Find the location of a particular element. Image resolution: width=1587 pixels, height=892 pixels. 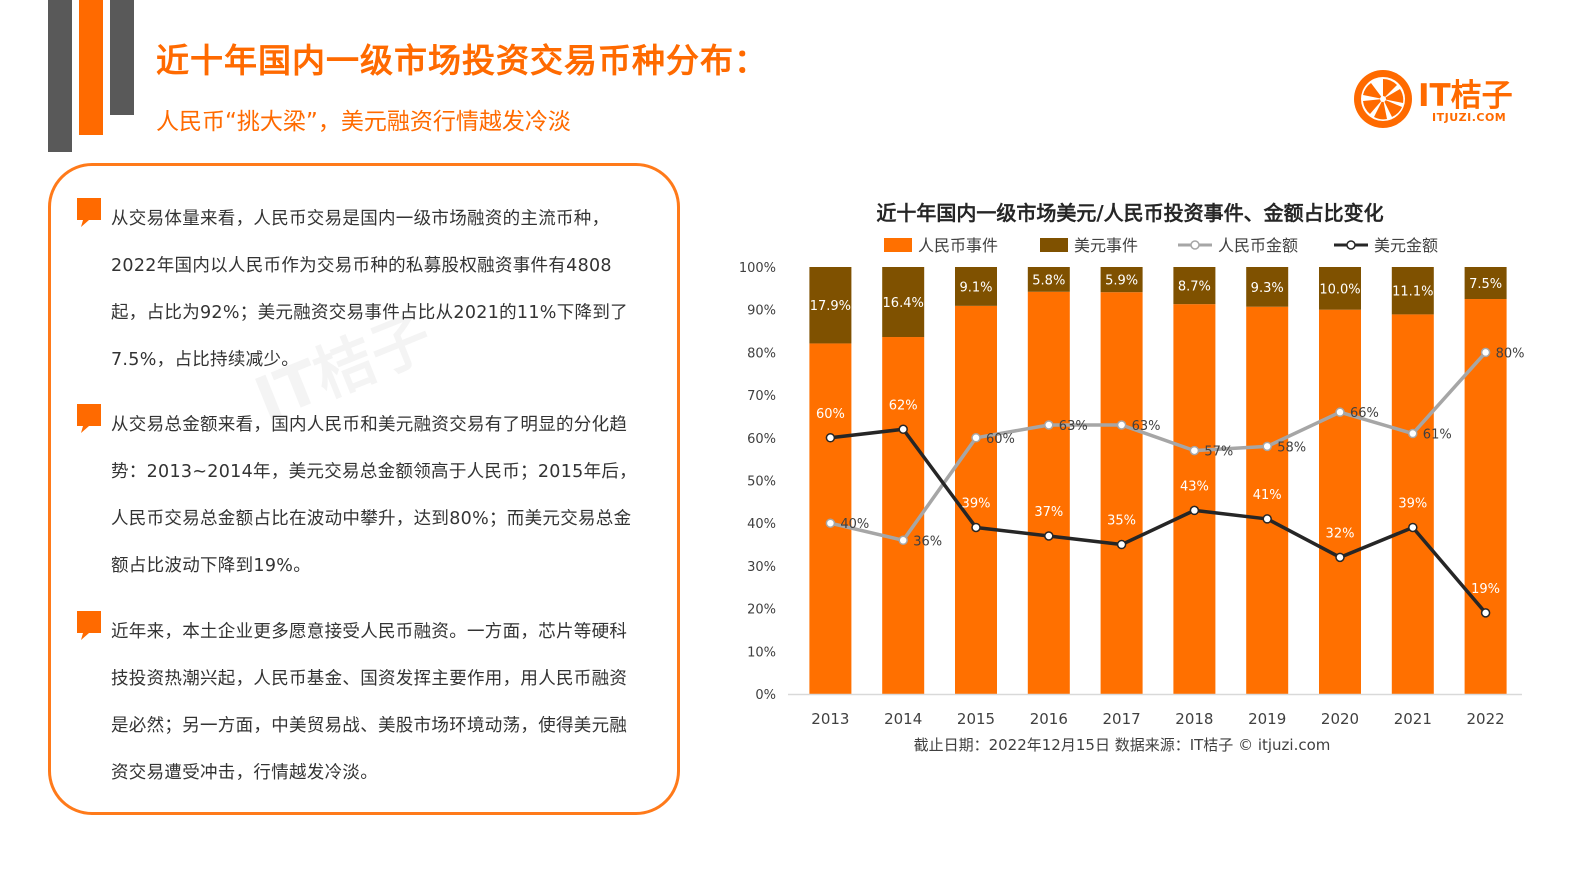

legend-label: 美元事件 is located at coordinates (1106, 245).